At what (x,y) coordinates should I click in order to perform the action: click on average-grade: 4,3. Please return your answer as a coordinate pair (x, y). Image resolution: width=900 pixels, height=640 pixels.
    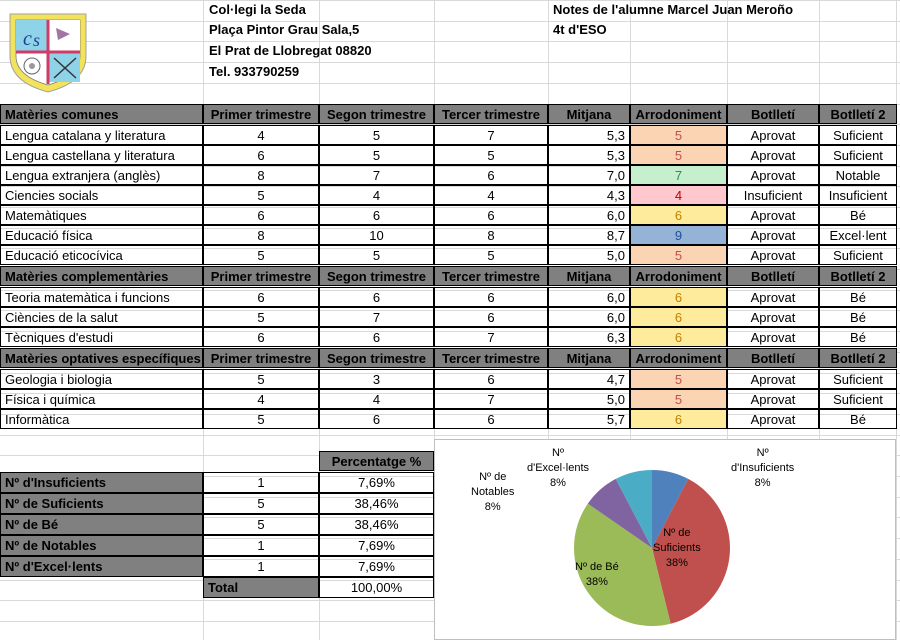
    Looking at the image, I should click on (589, 195).